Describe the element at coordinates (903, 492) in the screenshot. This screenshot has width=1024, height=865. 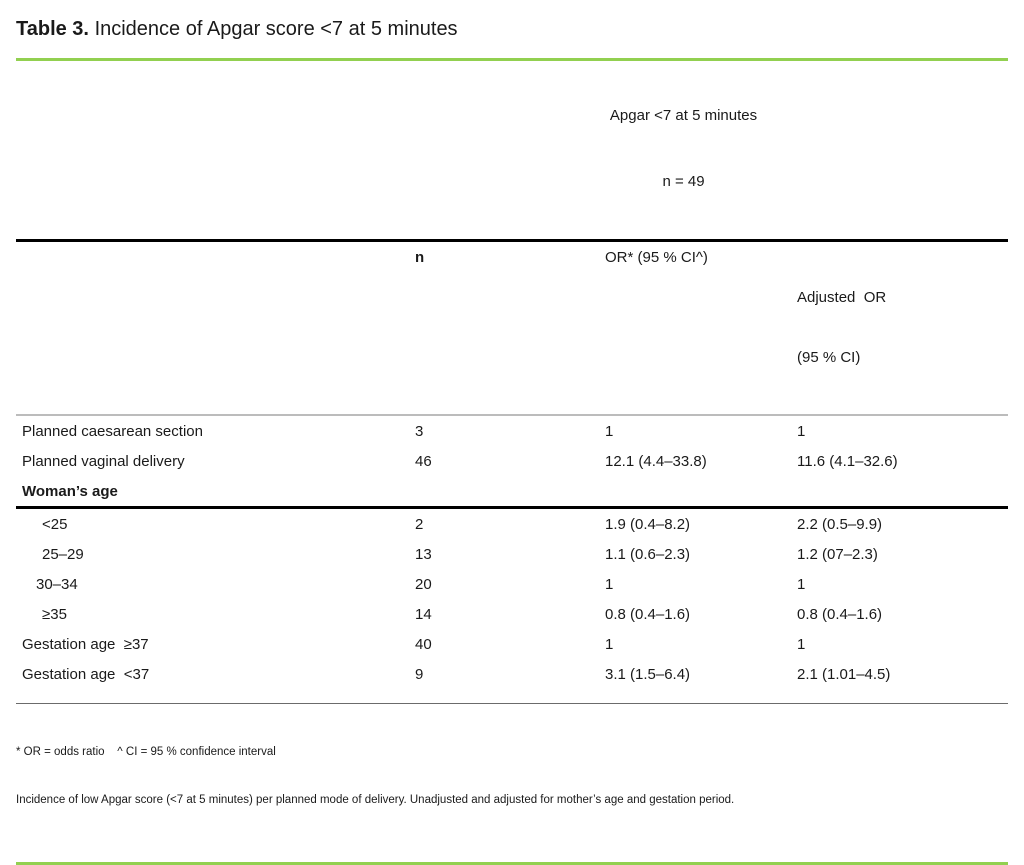
I see `cell-adjusted-or` at that location.